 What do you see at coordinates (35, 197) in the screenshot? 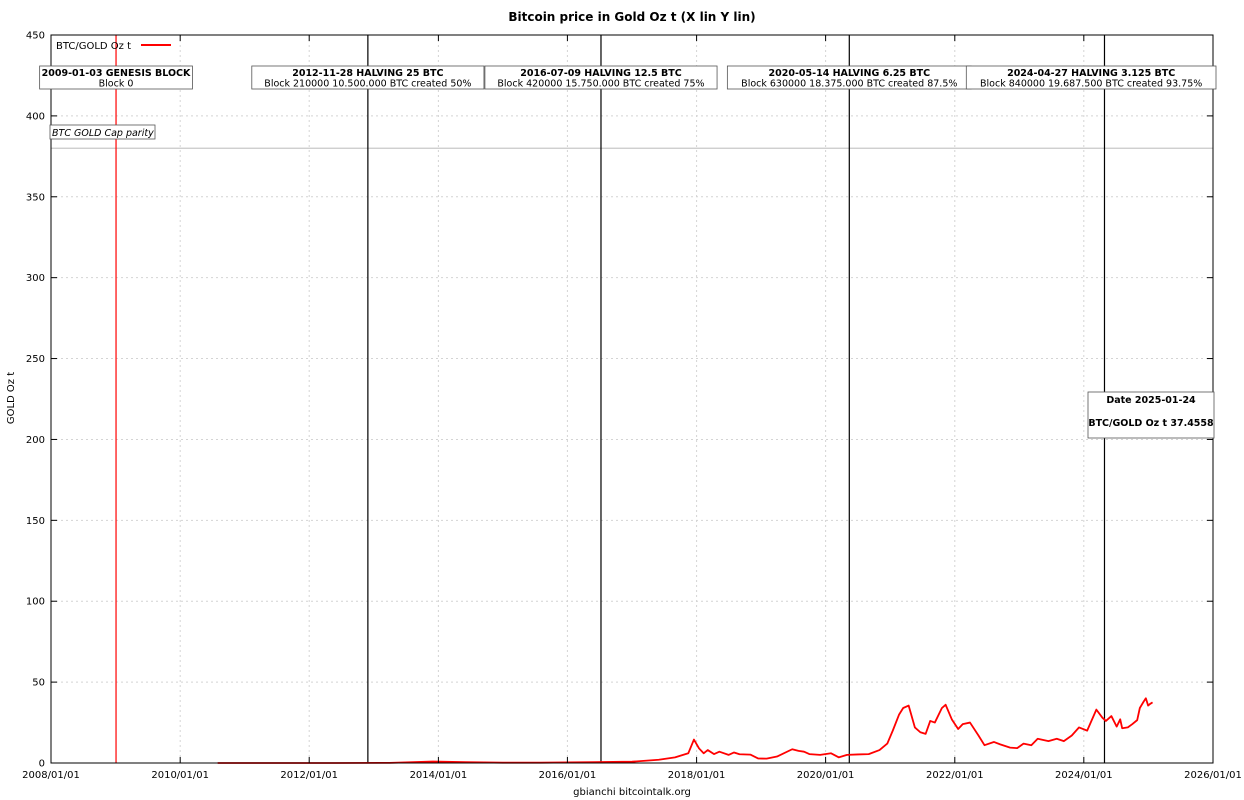
I see `y-tick-label: 350` at bounding box center [35, 197].